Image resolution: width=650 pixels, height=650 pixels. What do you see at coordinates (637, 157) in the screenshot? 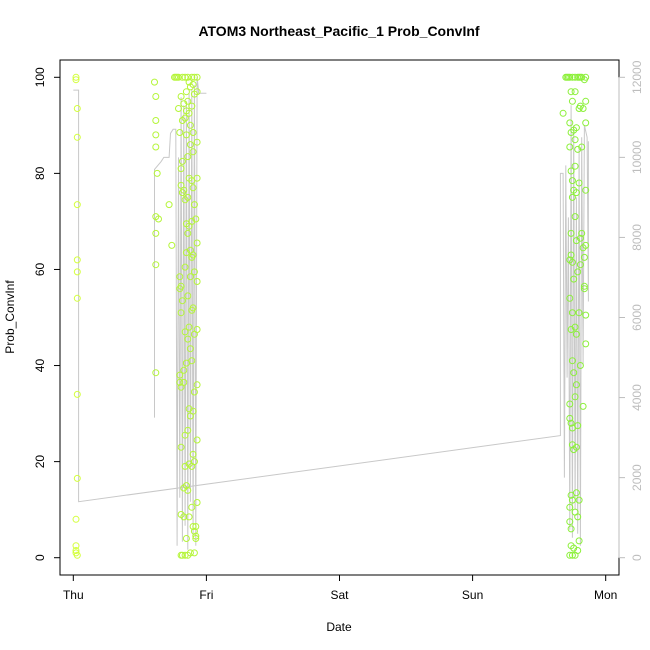
I see `y-right-tick-label: 10000` at bounding box center [637, 157].